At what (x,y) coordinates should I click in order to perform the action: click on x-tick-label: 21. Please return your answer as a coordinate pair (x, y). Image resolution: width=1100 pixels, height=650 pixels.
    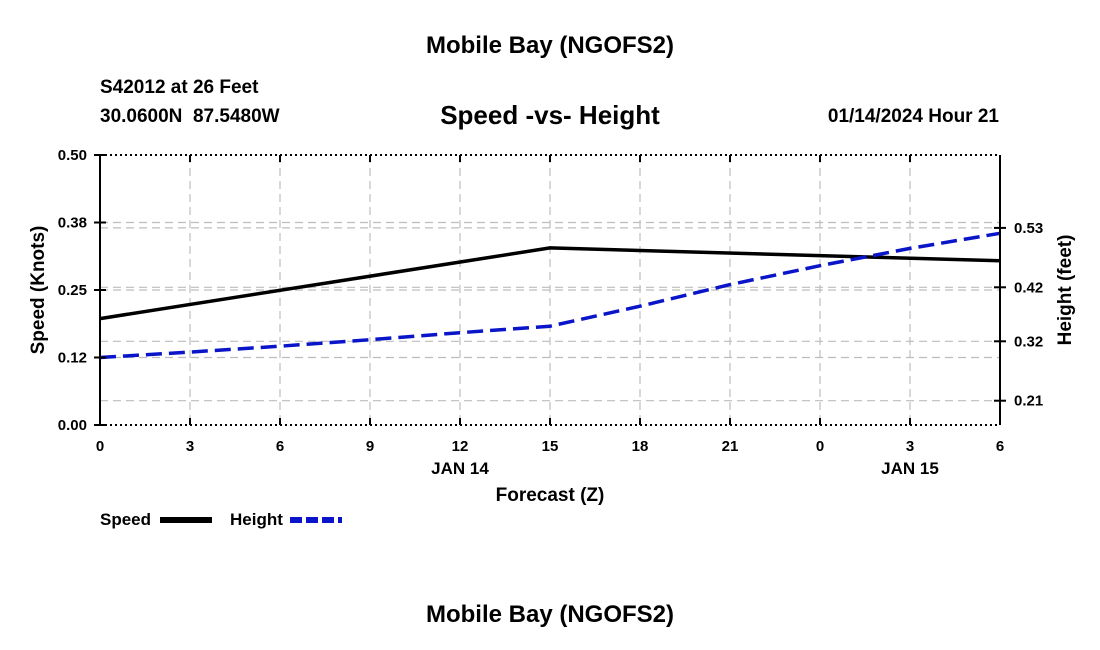
    Looking at the image, I should click on (730, 446).